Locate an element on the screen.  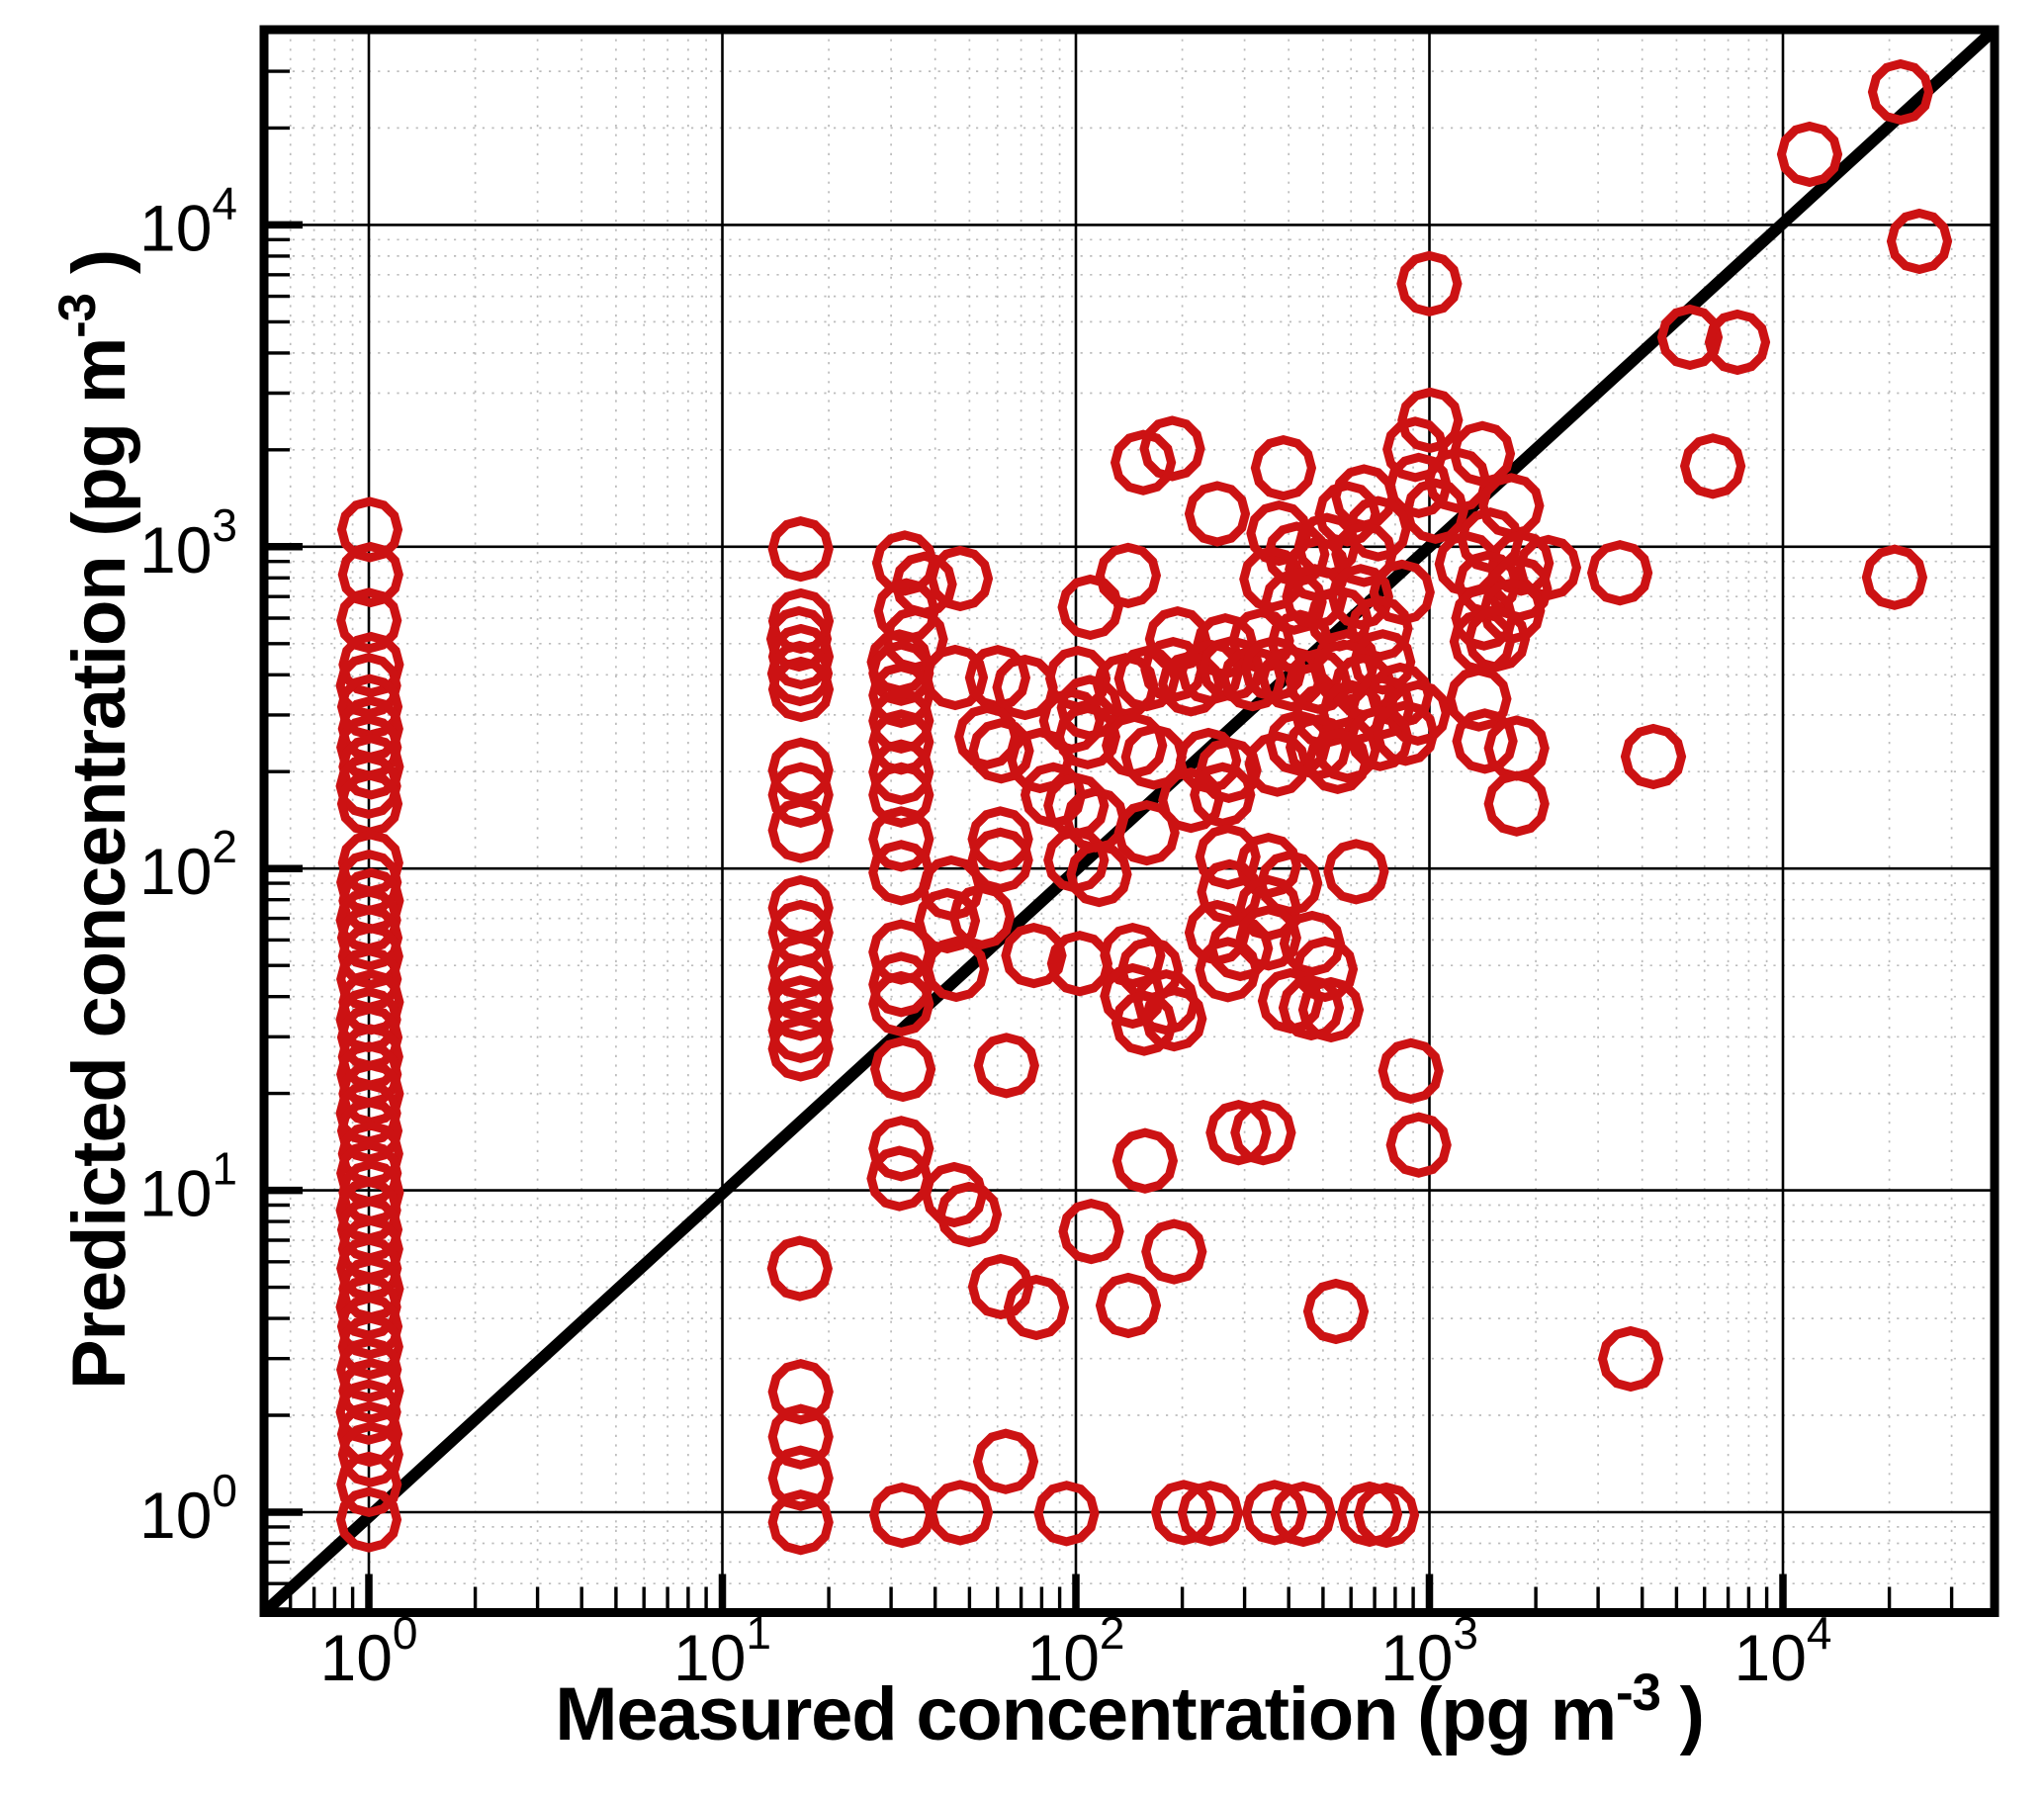
svg-text:Predicted concentration (pg m-: Predicted concentration (pg m-3 ) is located at coordinates (94, 820).